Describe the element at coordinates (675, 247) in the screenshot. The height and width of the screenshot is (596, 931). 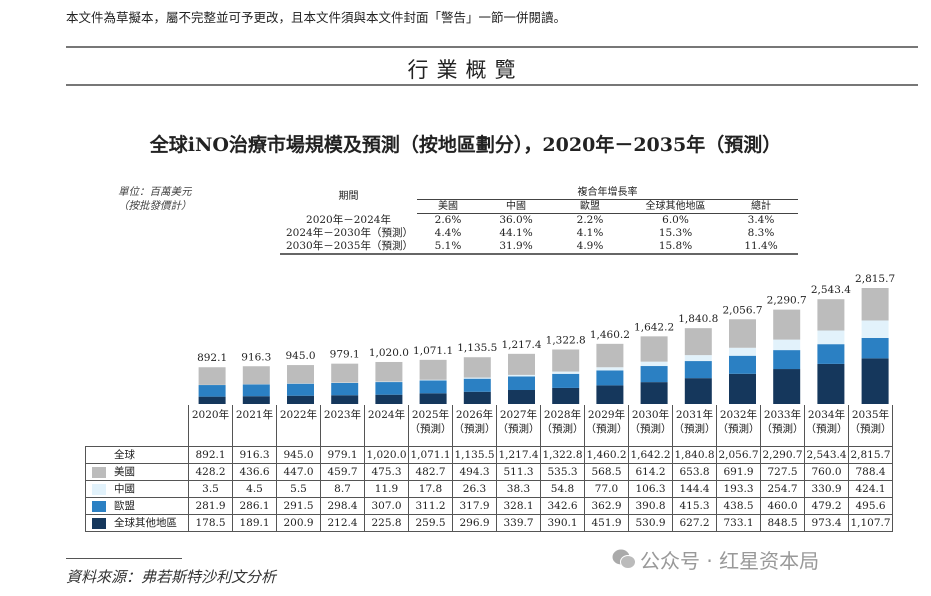
I see `cagr-value: 15.8%` at that location.